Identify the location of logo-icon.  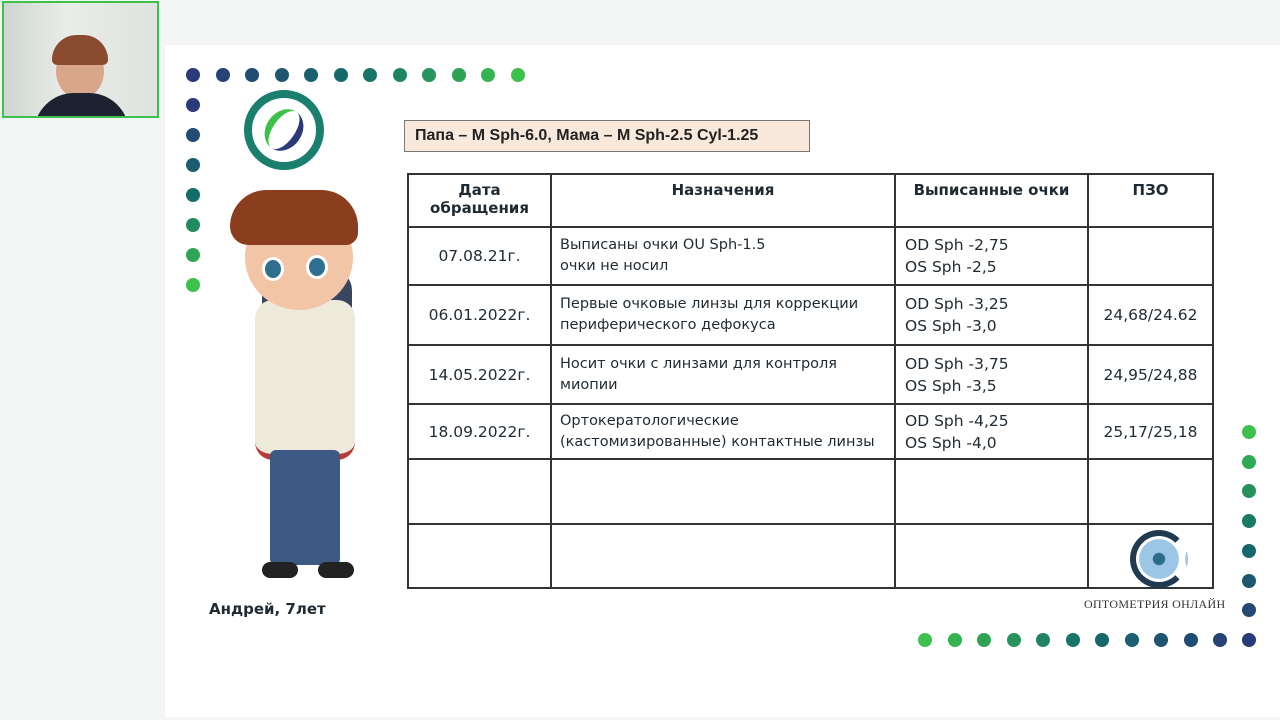
(284, 130).